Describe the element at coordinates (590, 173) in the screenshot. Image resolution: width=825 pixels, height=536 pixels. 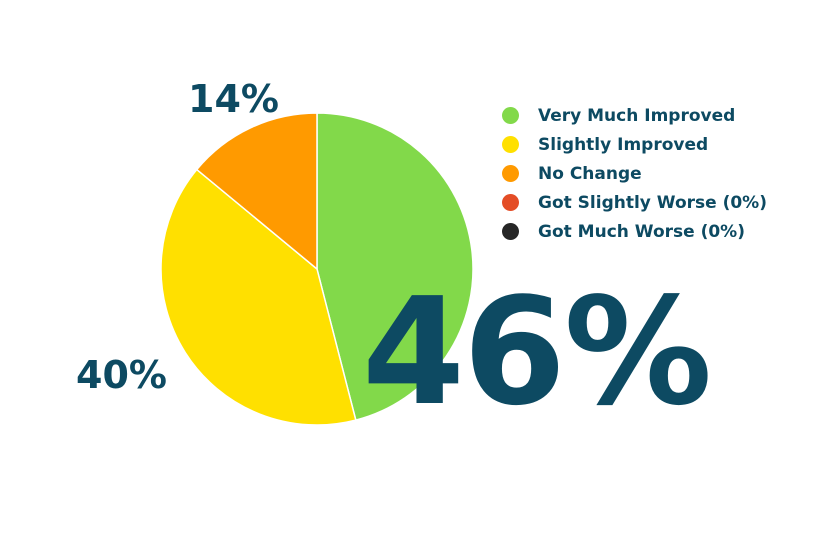
I see `legend-label: No Change` at that location.